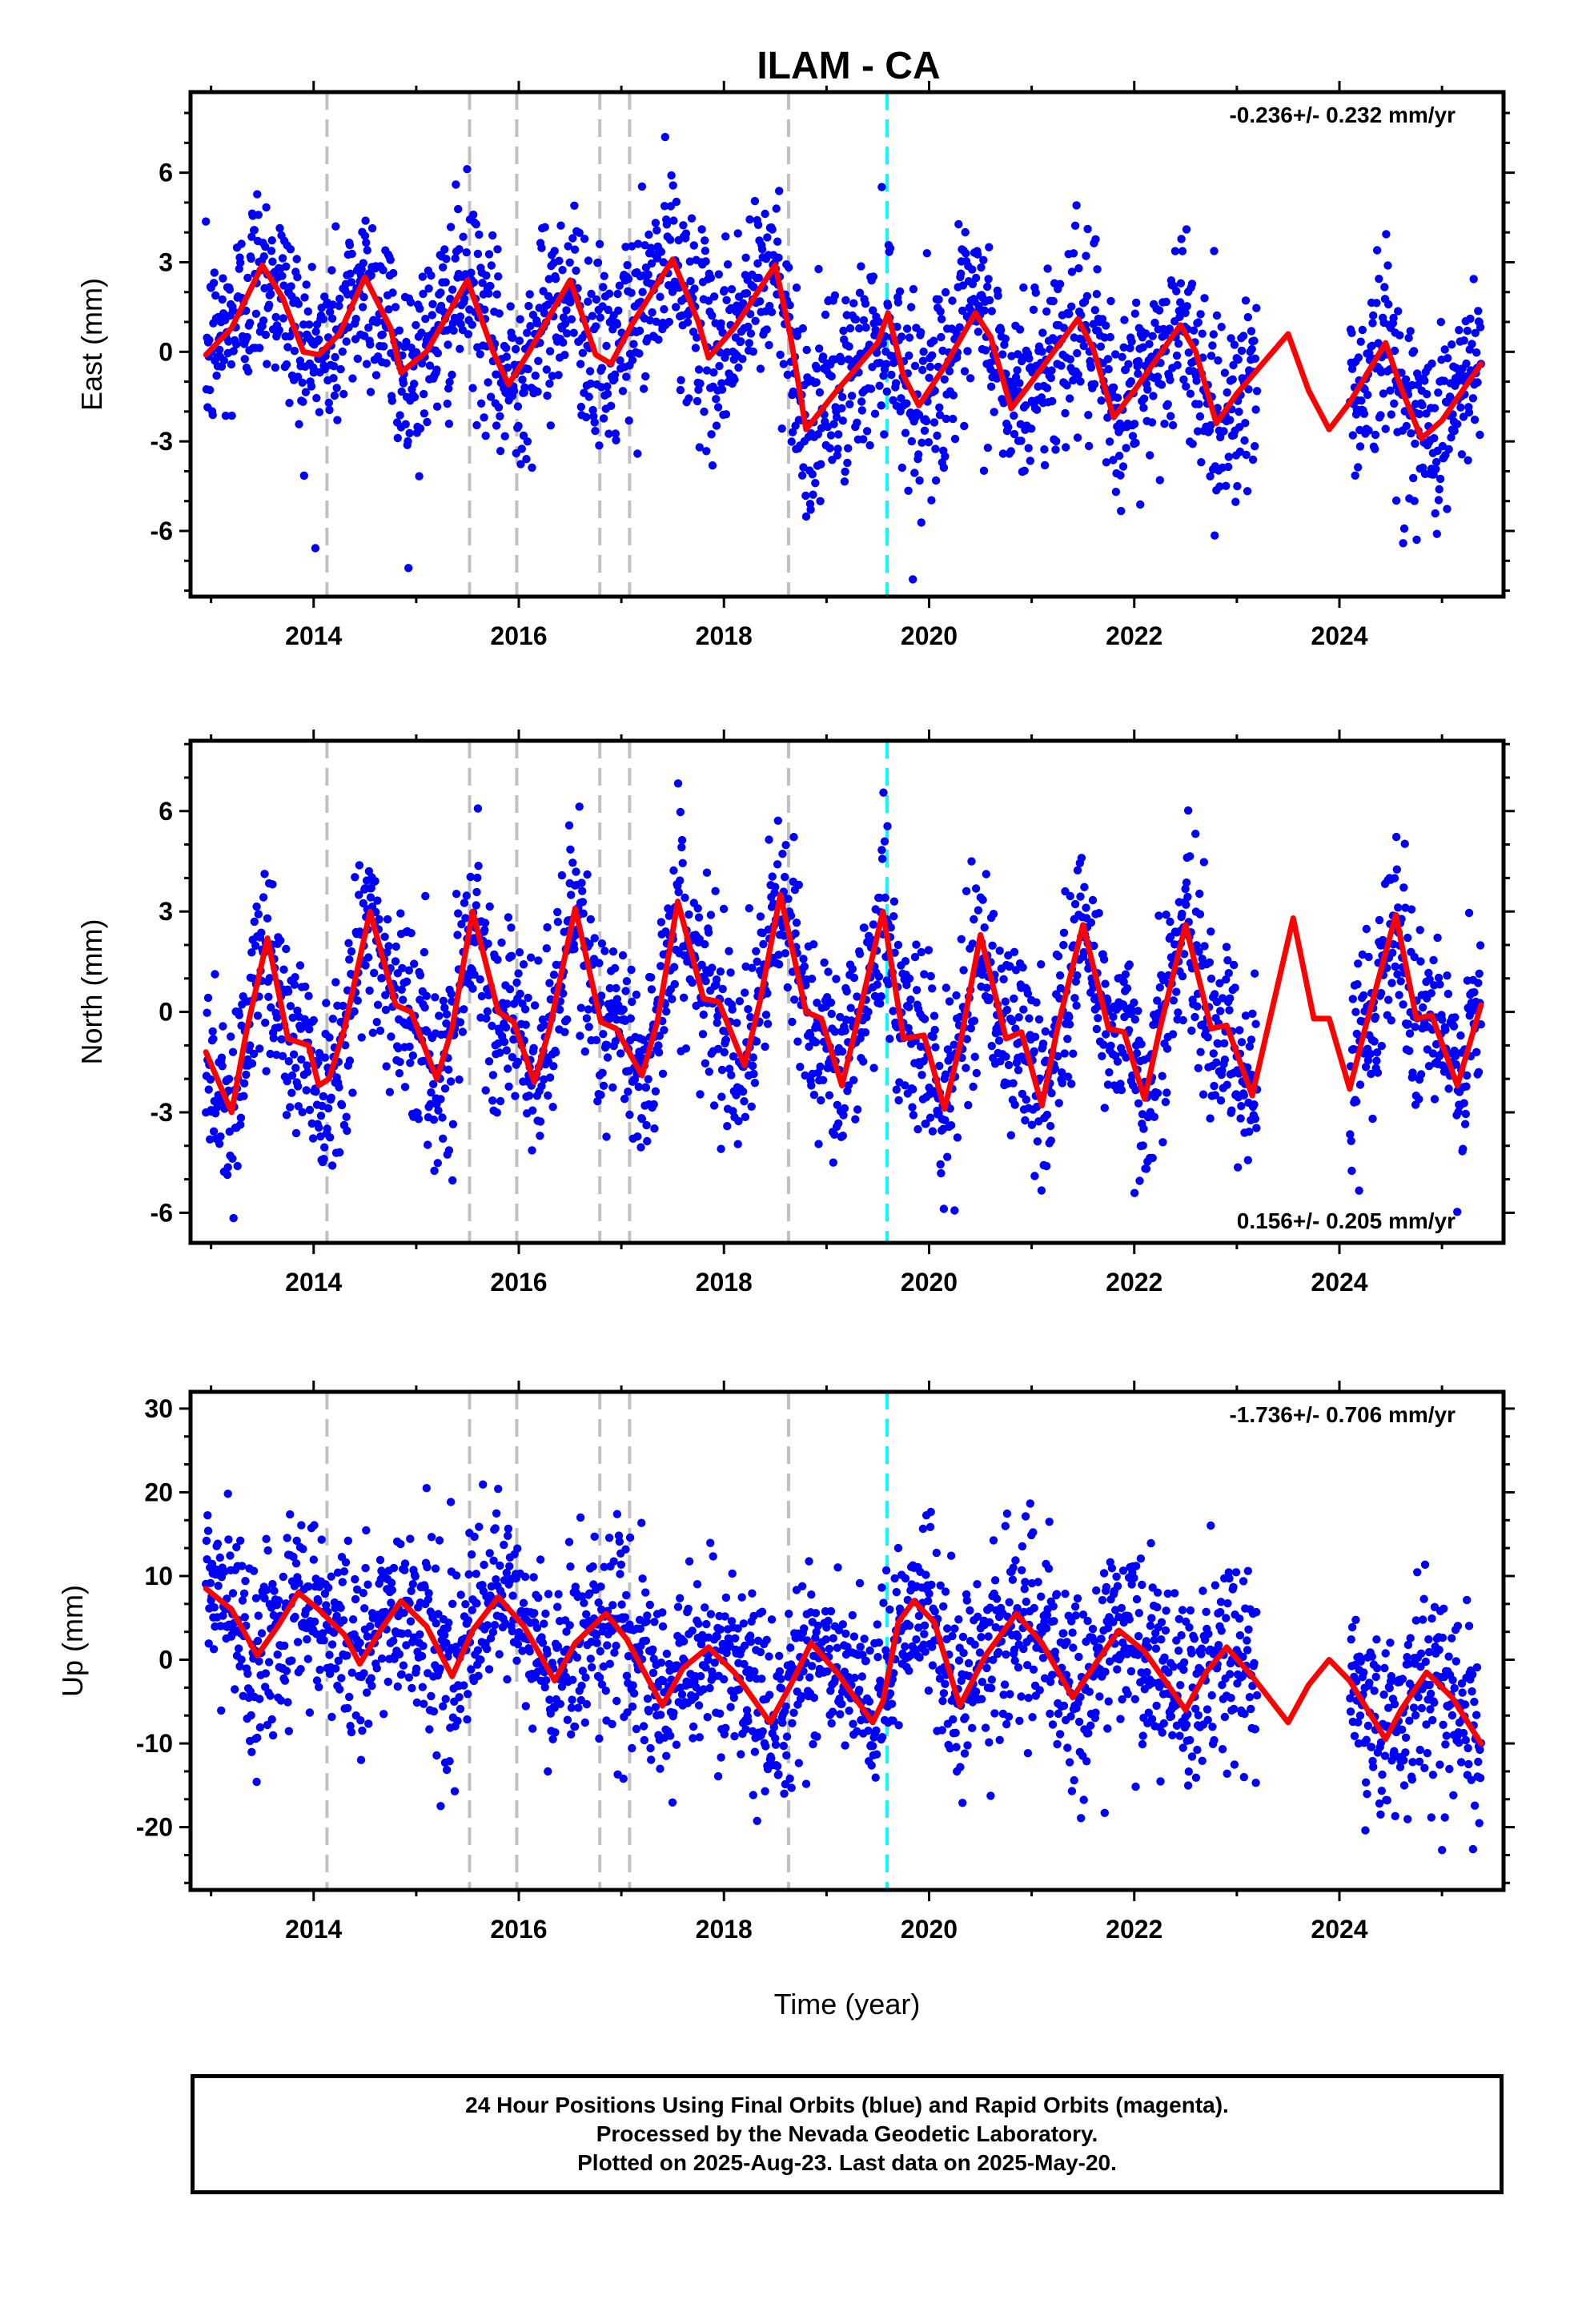 The height and width of the screenshot is (2324, 1582). What do you see at coordinates (166, 351) in the screenshot?
I see `y-tick-label: 0` at bounding box center [166, 351].